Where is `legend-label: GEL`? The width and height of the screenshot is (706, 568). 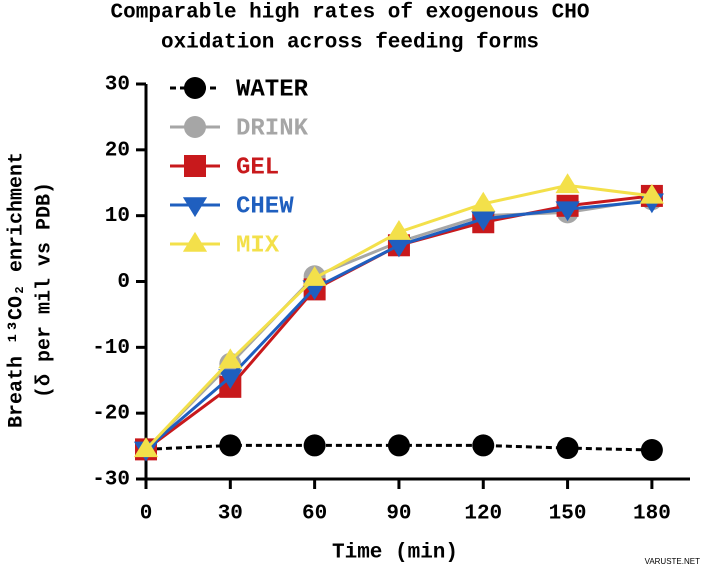
legend-label: GEL is located at coordinates (257, 167).